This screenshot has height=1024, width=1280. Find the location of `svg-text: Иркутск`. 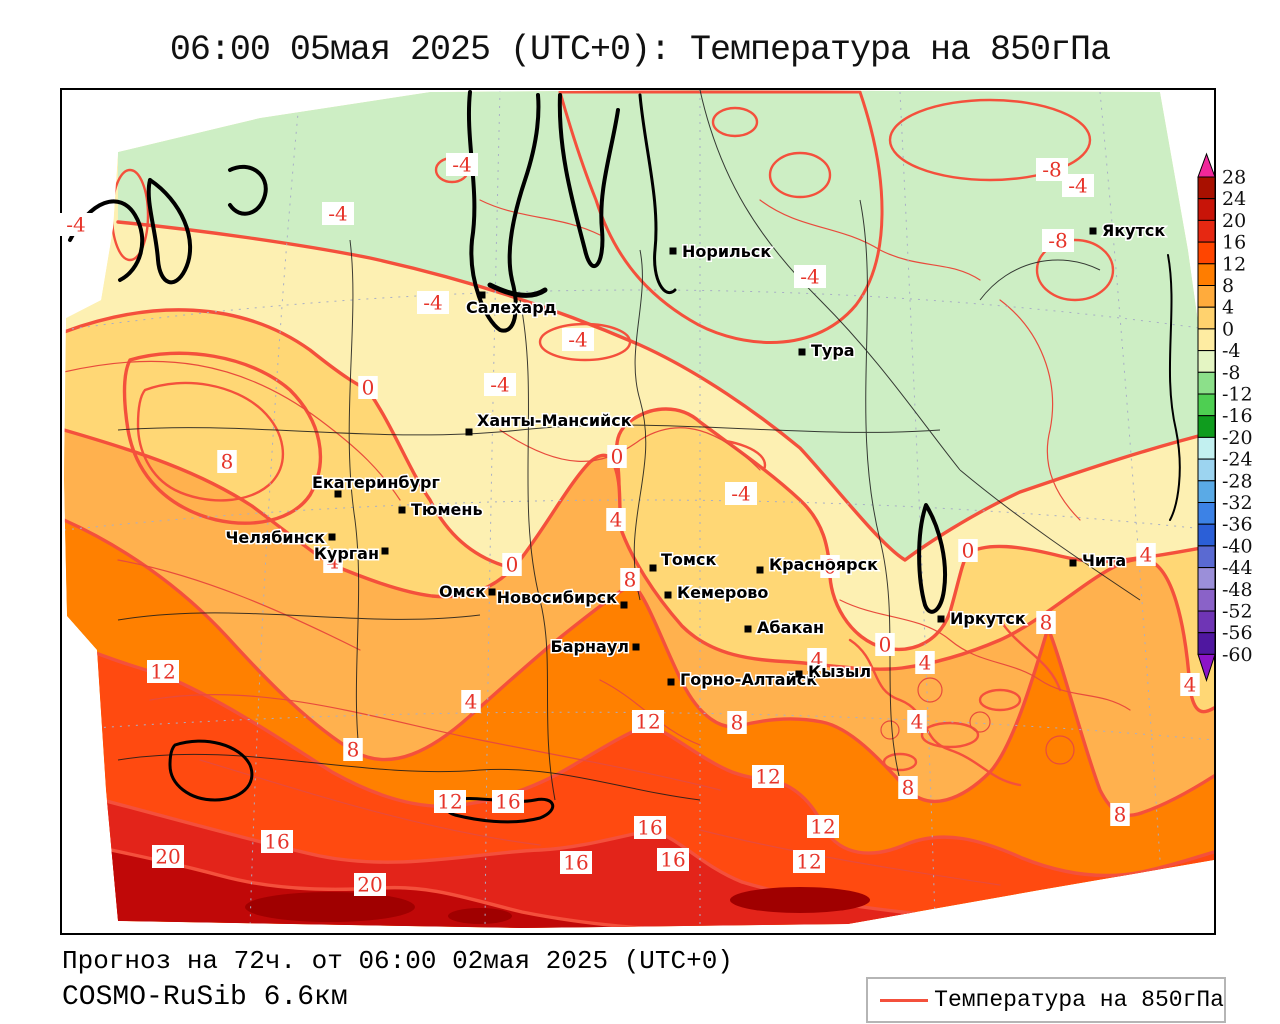

svg-text: Иркутск is located at coordinates (988, 618).